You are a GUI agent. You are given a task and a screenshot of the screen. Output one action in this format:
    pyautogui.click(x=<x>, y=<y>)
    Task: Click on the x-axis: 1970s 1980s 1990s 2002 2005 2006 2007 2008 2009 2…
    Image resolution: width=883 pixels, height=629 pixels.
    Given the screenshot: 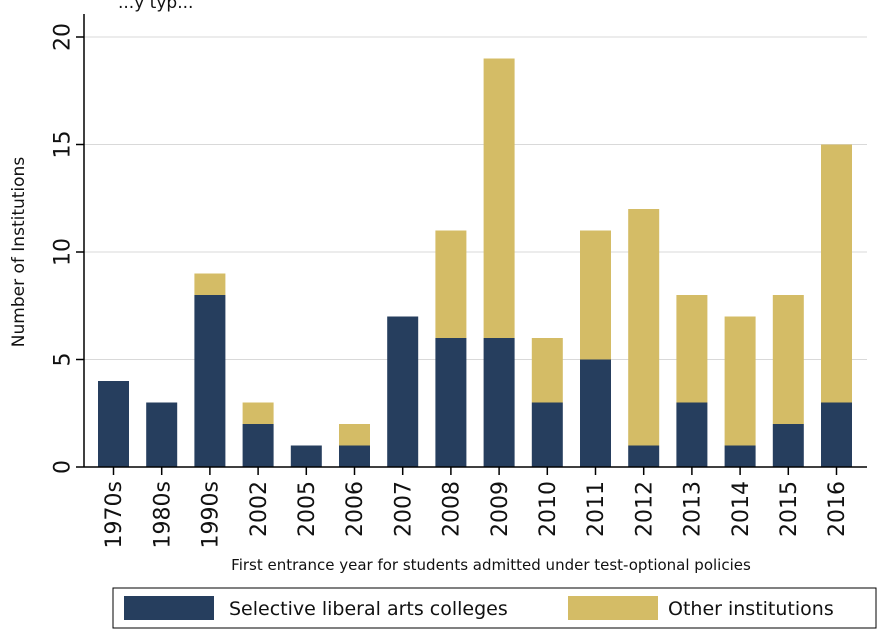 What is the action you would take?
    pyautogui.click(x=475, y=507)
    